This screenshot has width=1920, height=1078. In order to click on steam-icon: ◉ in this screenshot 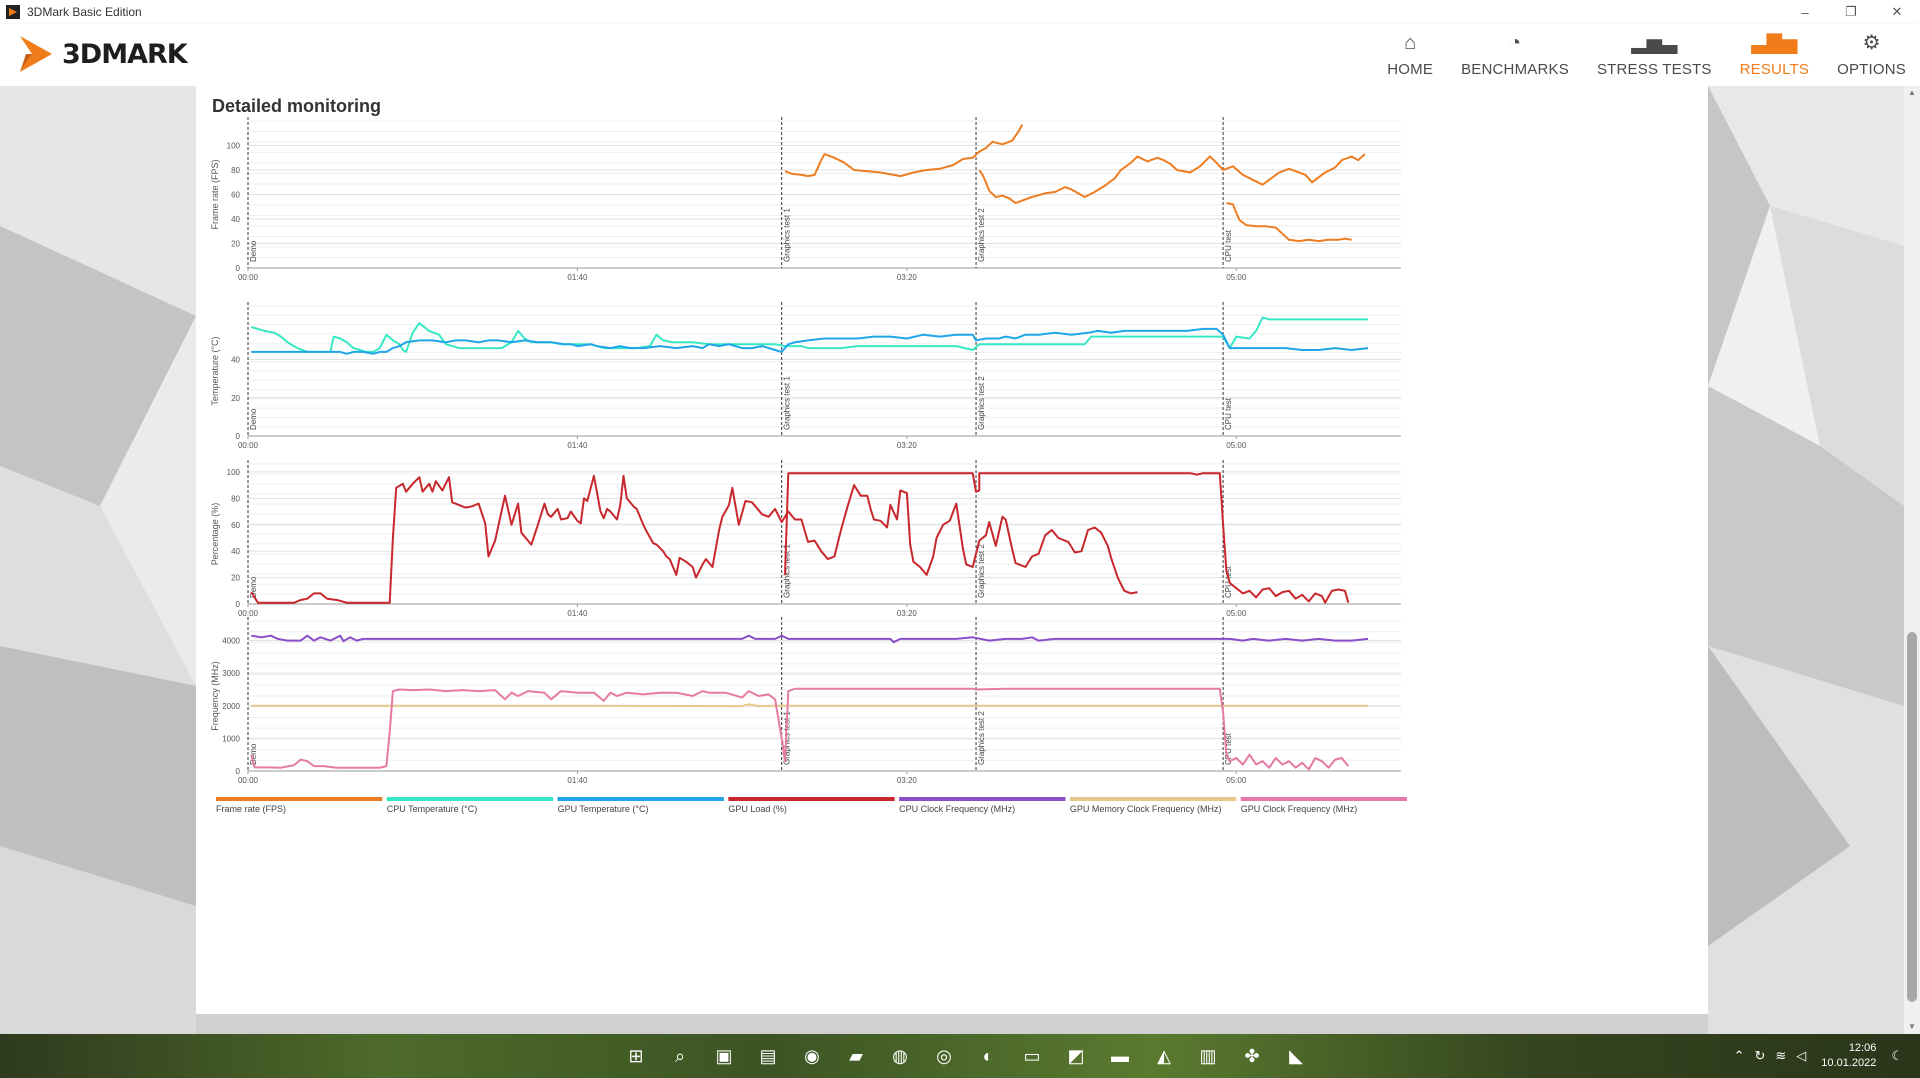, I will do `click(812, 1055)`.